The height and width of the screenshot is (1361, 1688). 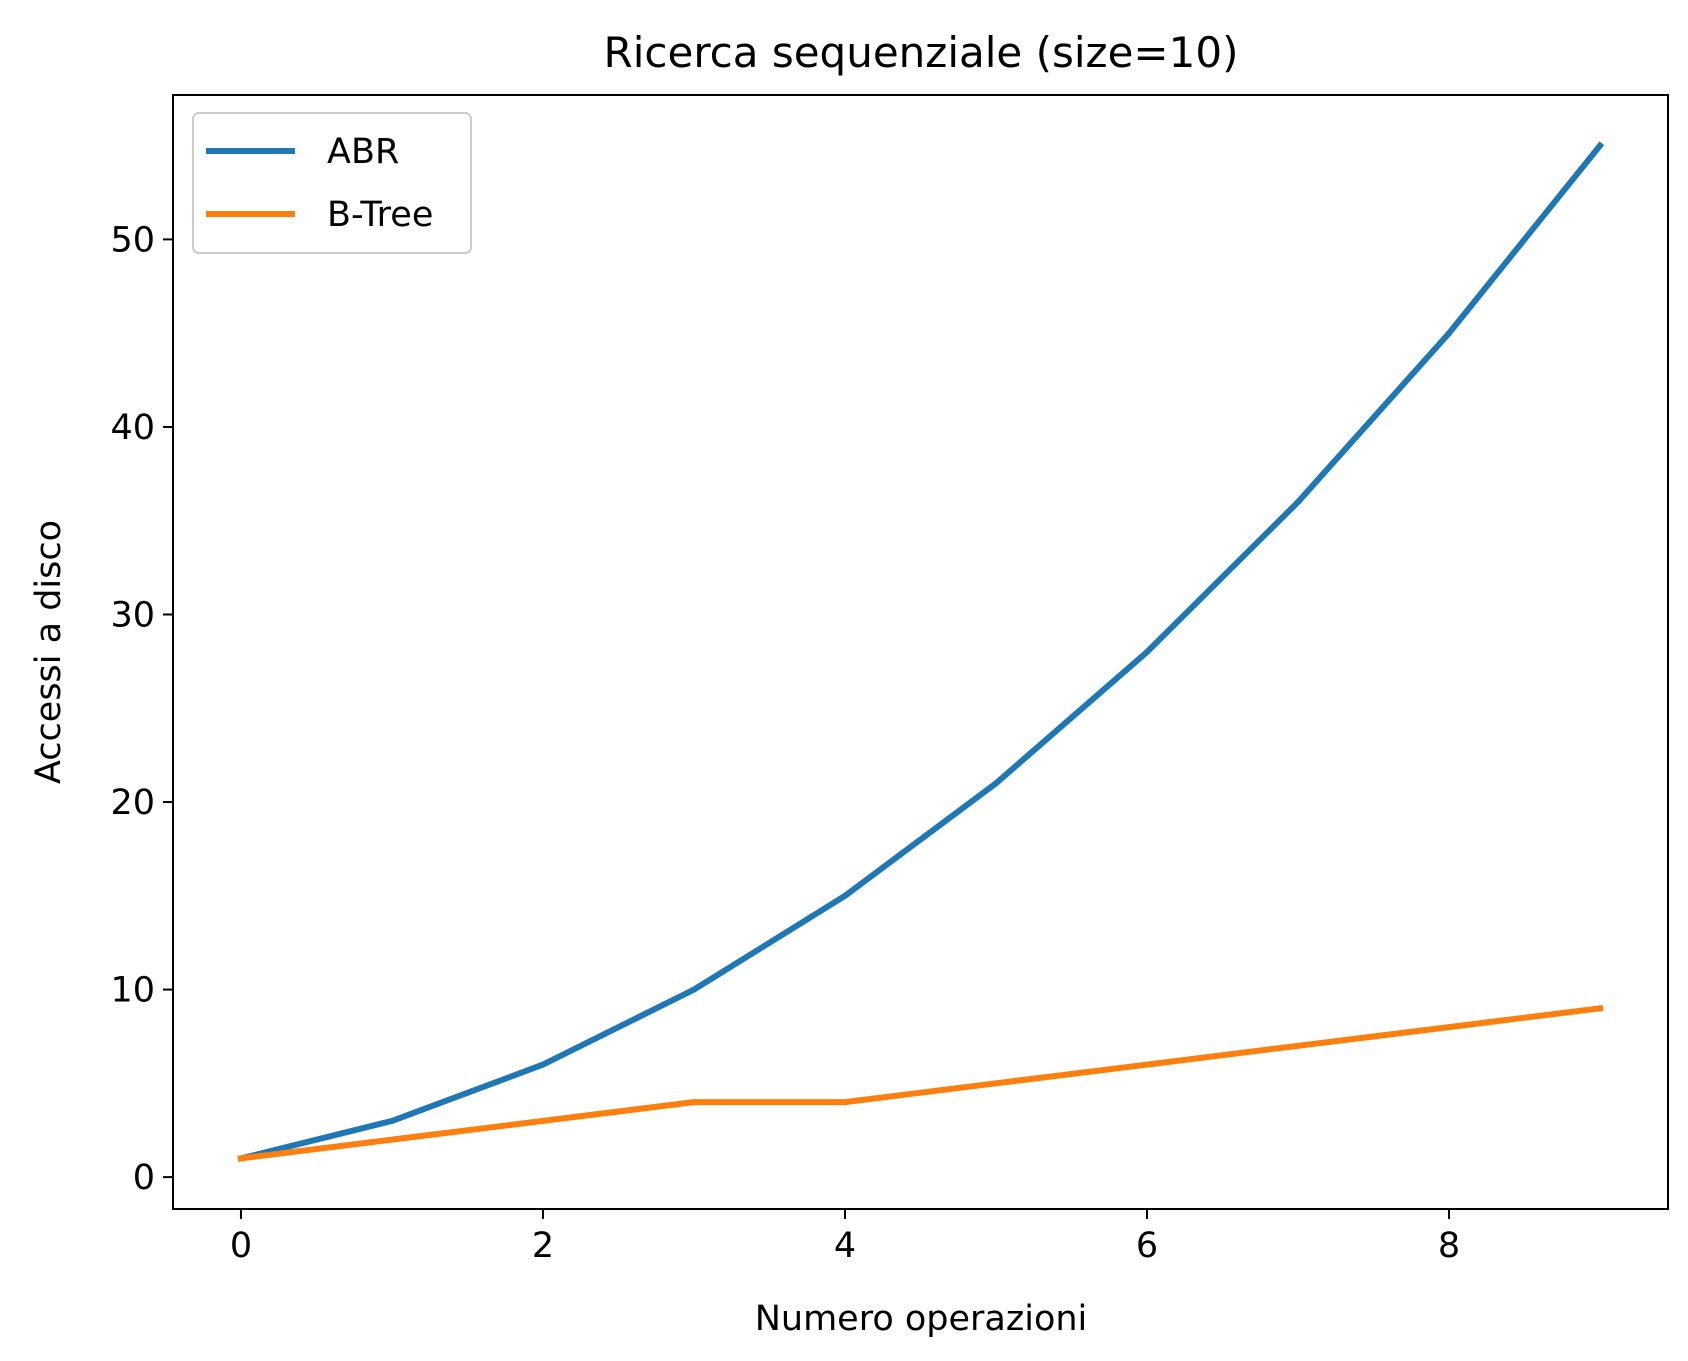 What do you see at coordinates (144, 1178) in the screenshot?
I see `y-tick-label: 0` at bounding box center [144, 1178].